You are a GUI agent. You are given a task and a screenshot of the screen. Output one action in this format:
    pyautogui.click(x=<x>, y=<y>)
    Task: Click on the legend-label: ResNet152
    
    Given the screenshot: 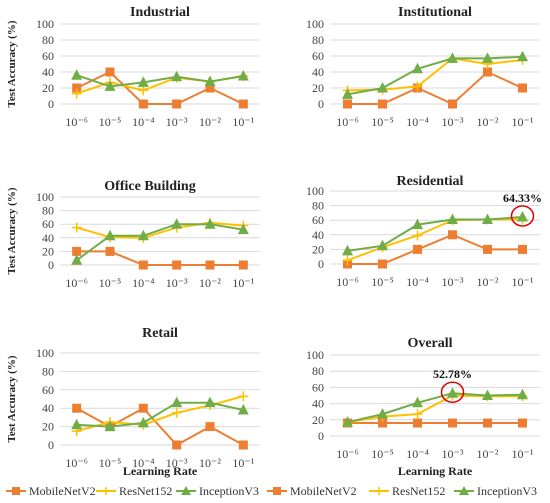 What is the action you would take?
    pyautogui.click(x=145, y=491)
    